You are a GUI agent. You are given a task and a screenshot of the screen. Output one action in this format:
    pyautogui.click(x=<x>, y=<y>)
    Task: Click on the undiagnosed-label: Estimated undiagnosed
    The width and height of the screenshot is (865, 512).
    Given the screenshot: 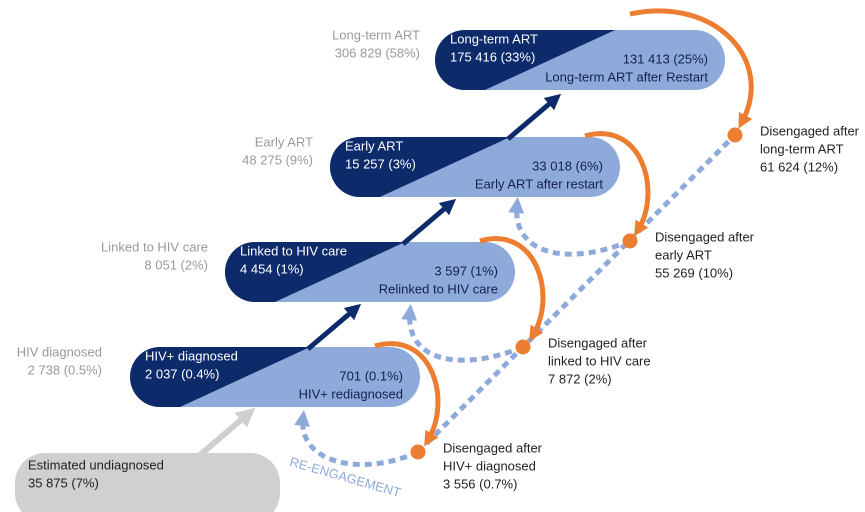 What is the action you would take?
    pyautogui.click(x=96, y=464)
    